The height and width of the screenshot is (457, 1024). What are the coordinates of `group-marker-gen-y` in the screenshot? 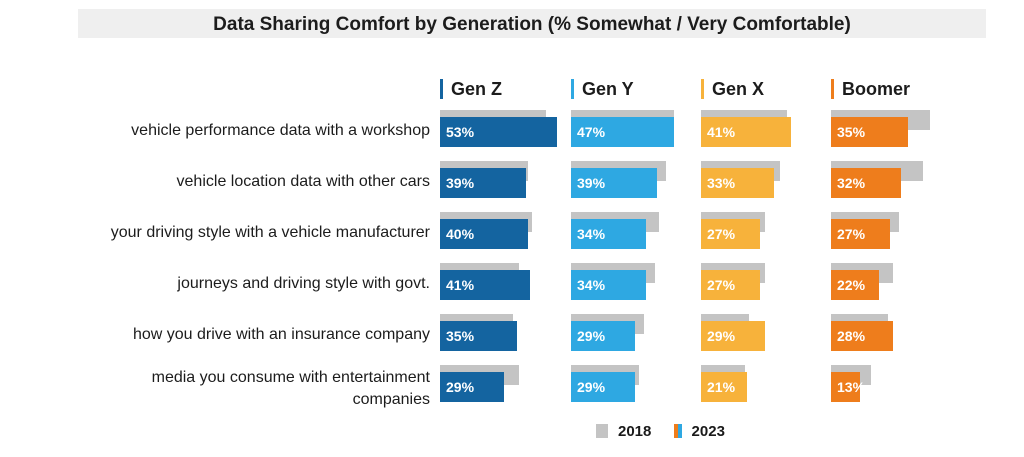 It's located at (572, 89).